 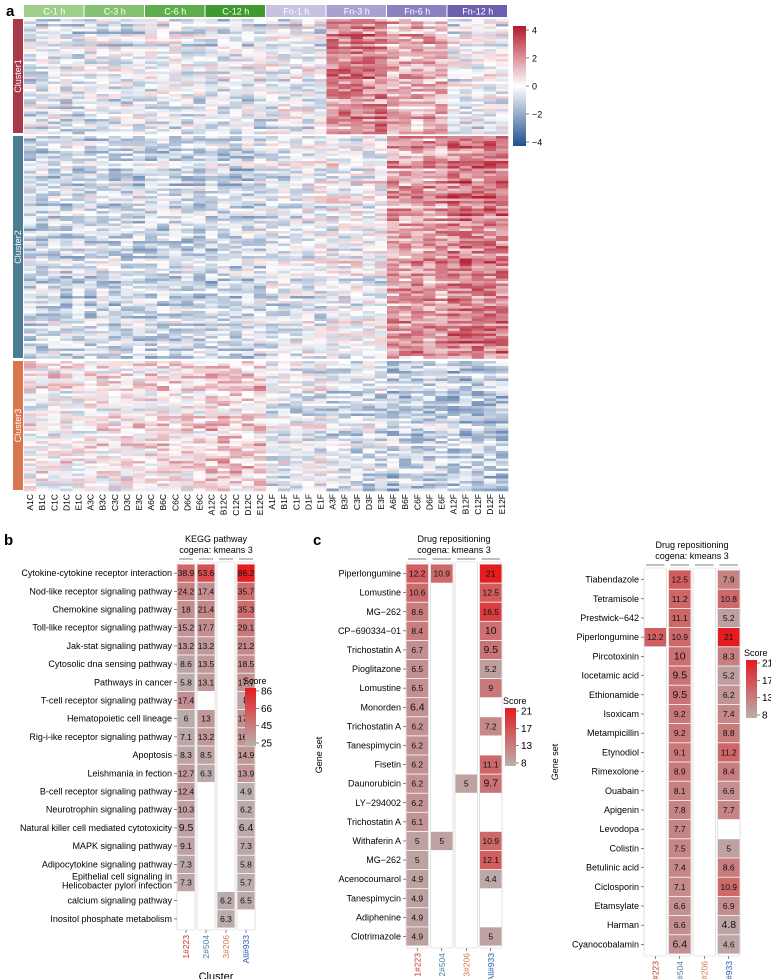 I want to click on score-label: 6.5, so click(x=417, y=669).